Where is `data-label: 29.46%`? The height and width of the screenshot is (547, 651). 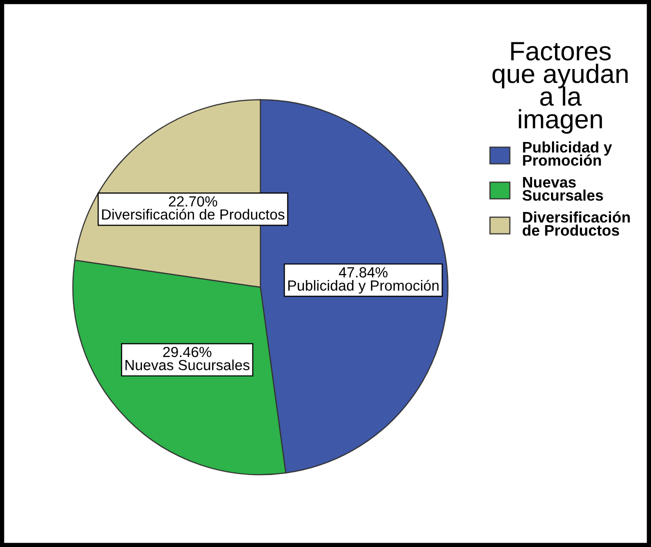 data-label: 29.46% is located at coordinates (187, 352).